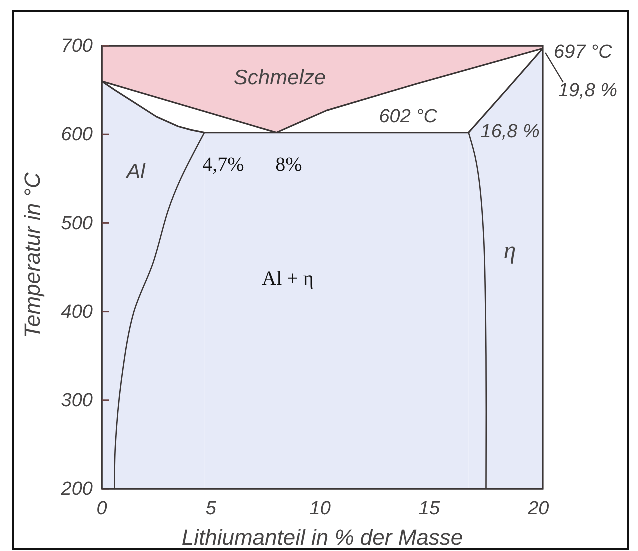 Image resolution: width=638 pixels, height=551 pixels. I want to click on annotation: η, so click(510, 251).